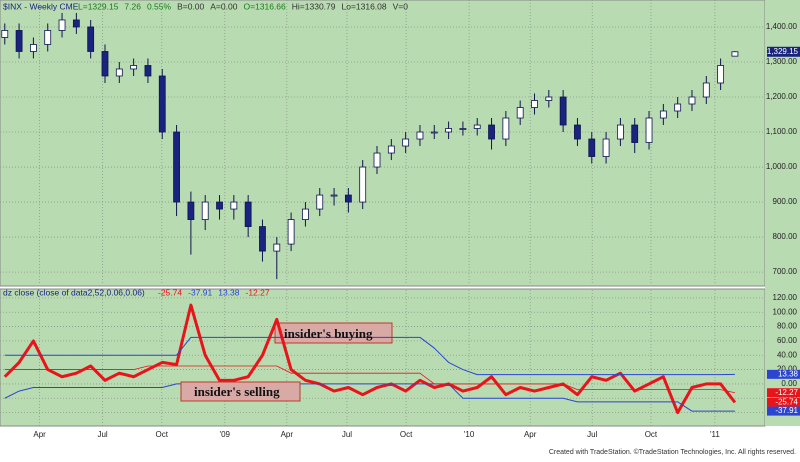 The width and height of the screenshot is (800, 462). I want to click on header-value: A=0.00, so click(223, 6).